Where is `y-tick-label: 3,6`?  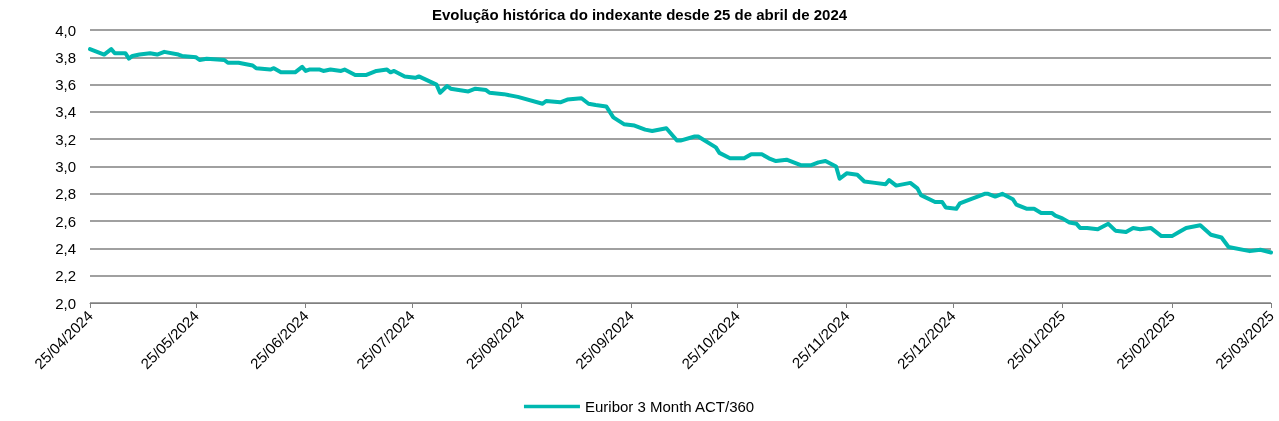
y-tick-label: 3,6 is located at coordinates (65, 85).